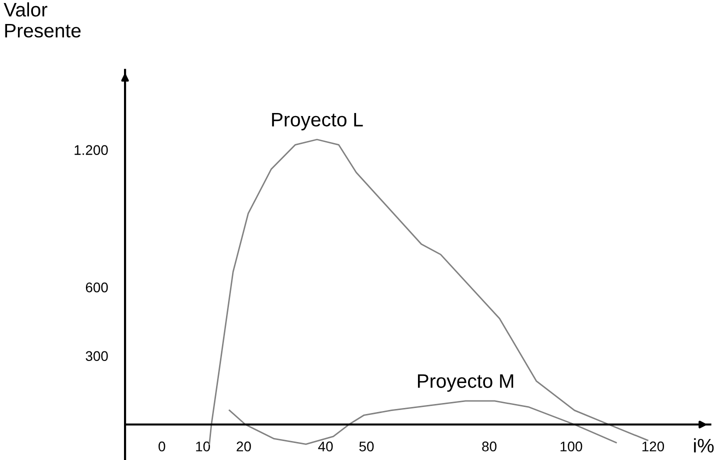 The height and width of the screenshot is (460, 727). I want to click on x-tick-label: 50, so click(366, 447).